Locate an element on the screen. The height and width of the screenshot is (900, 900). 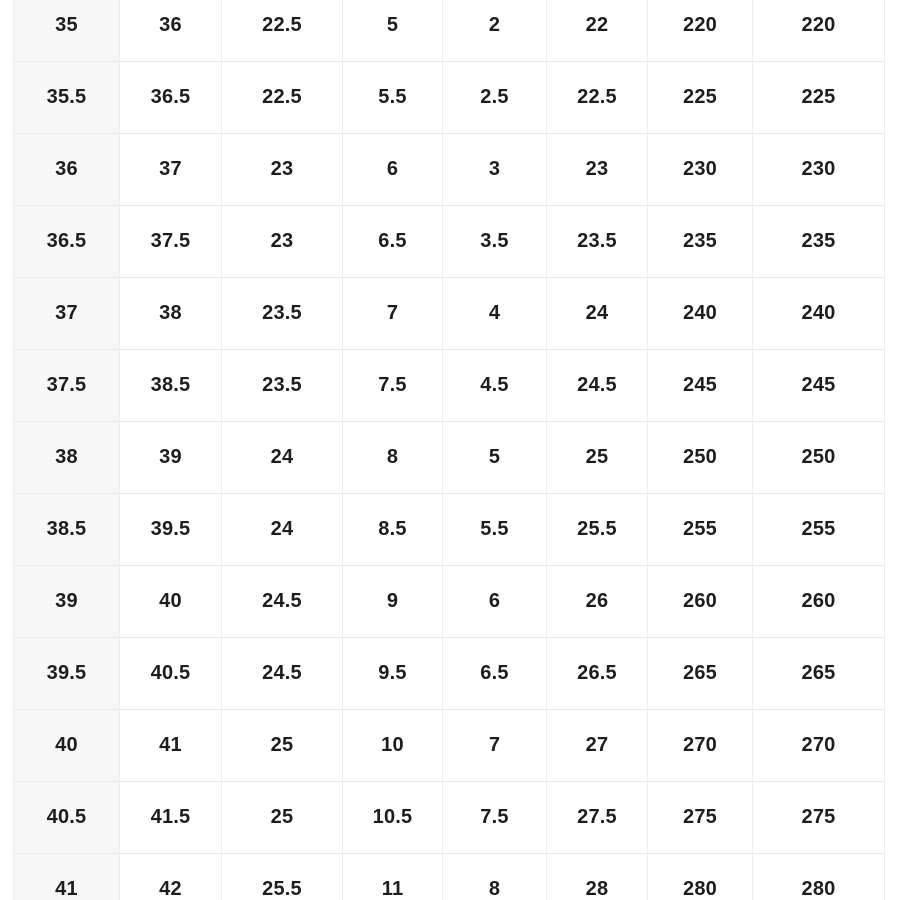
table-row: 35.5 36.5 22.5 5.5 2.5 22.5 225 225 is located at coordinates (449, 98).